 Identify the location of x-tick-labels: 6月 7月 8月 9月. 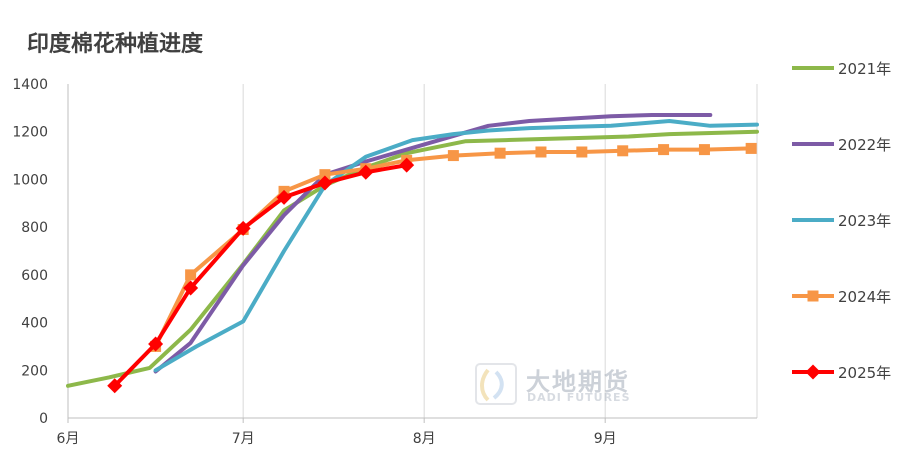
(337, 439).